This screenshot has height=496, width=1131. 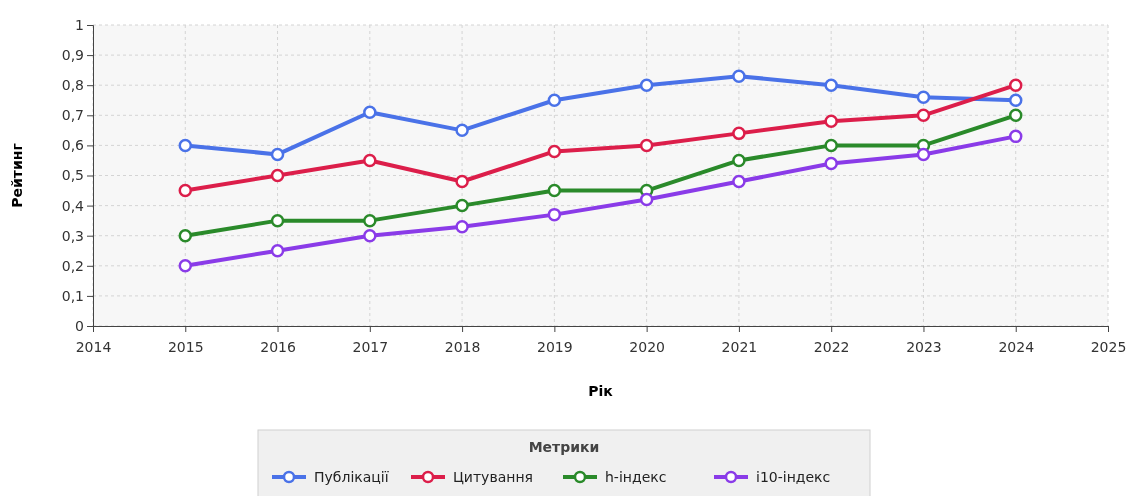 What do you see at coordinates (185, 346) in the screenshot?
I see `x-tick-label: 2015` at bounding box center [185, 346].